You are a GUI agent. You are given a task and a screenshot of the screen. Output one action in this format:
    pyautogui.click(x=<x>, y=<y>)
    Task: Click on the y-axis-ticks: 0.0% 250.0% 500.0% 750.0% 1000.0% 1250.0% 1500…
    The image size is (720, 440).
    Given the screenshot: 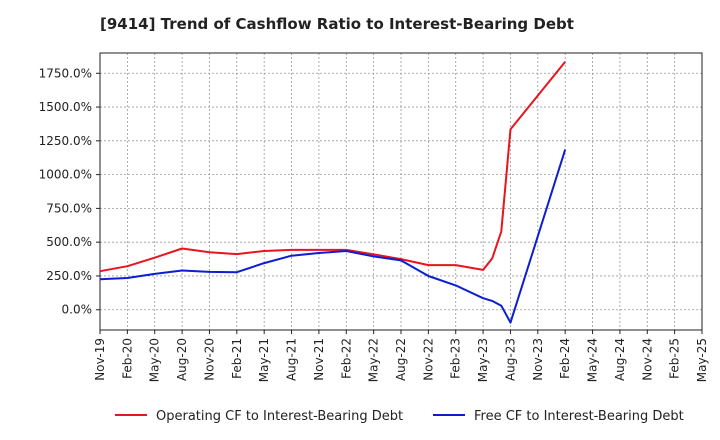 What is the action you would take?
    pyautogui.click(x=69, y=191)
    